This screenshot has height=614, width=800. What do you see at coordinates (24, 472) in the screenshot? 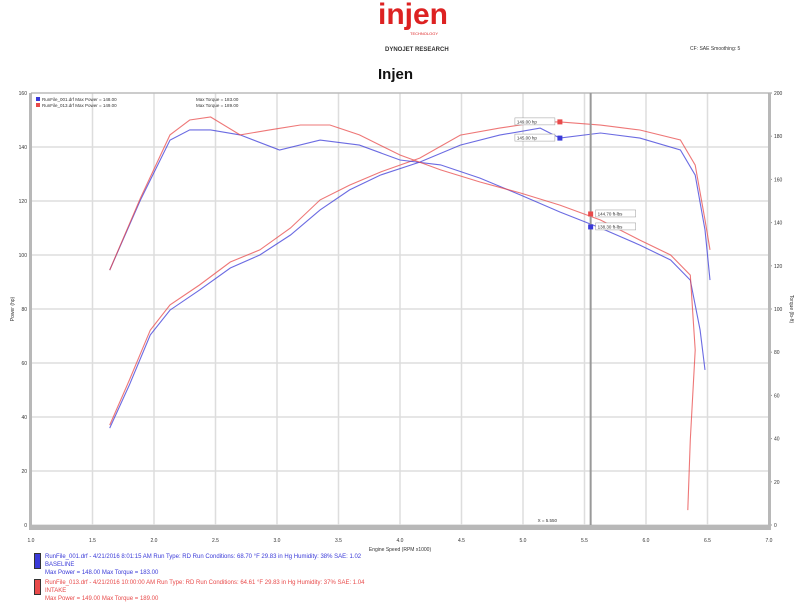
I see `y-left-tick-label: 20` at bounding box center [24, 472].